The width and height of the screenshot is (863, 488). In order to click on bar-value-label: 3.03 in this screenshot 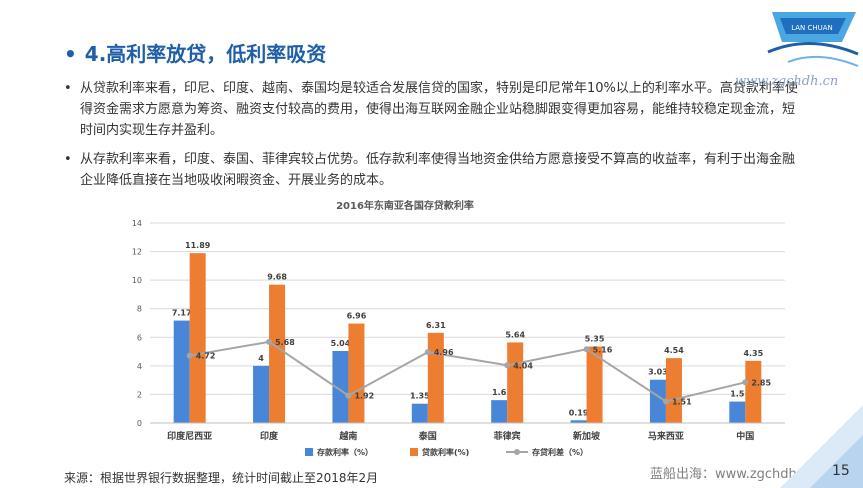, I will do `click(658, 372)`.